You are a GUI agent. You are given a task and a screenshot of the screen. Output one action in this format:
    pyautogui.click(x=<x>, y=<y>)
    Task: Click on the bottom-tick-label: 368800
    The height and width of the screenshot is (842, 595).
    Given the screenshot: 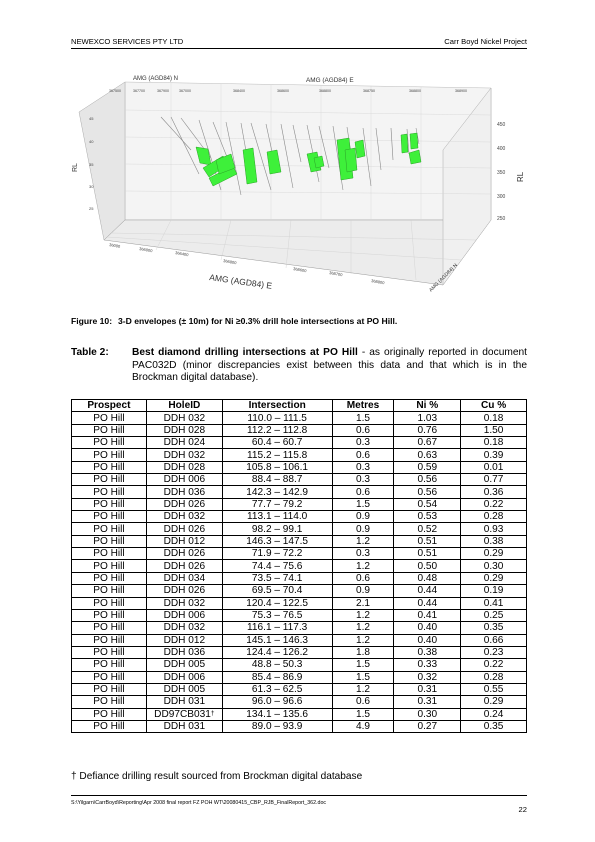 What is the action you would take?
    pyautogui.click(x=378, y=281)
    